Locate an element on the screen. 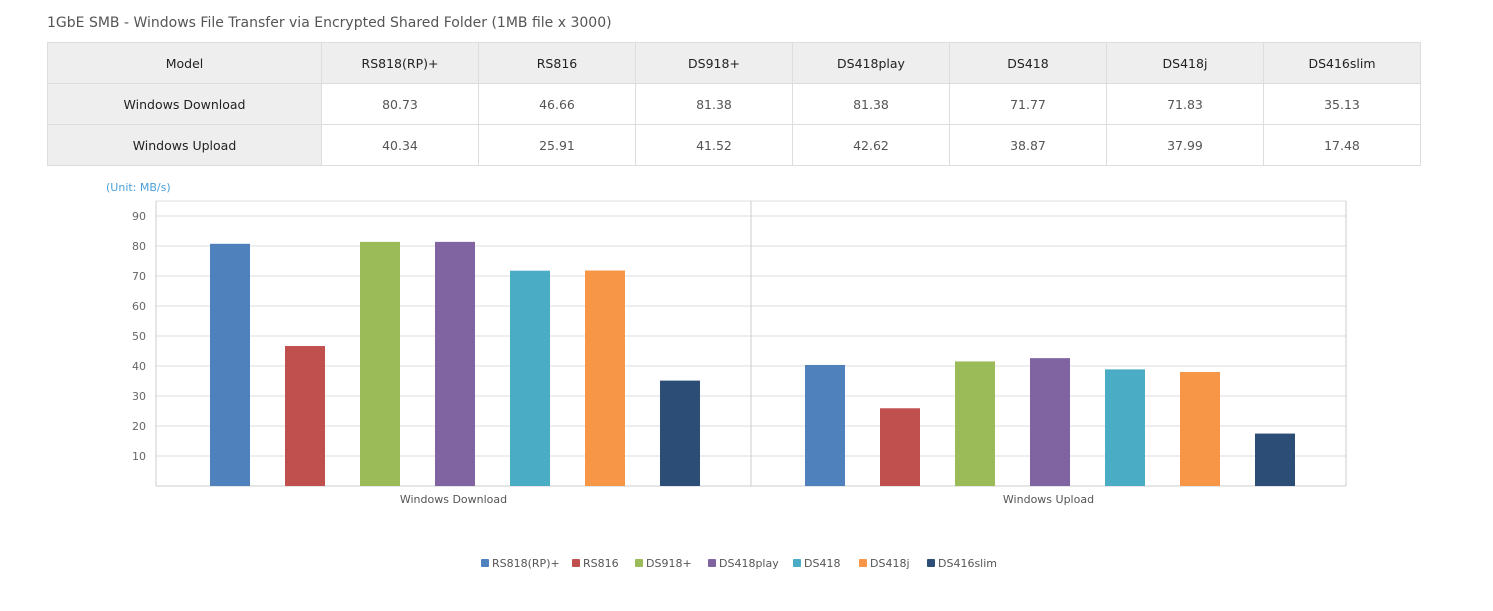 Image resolution: width=1493 pixels, height=611 pixels. y-tick-label: 60 is located at coordinates (139, 306).